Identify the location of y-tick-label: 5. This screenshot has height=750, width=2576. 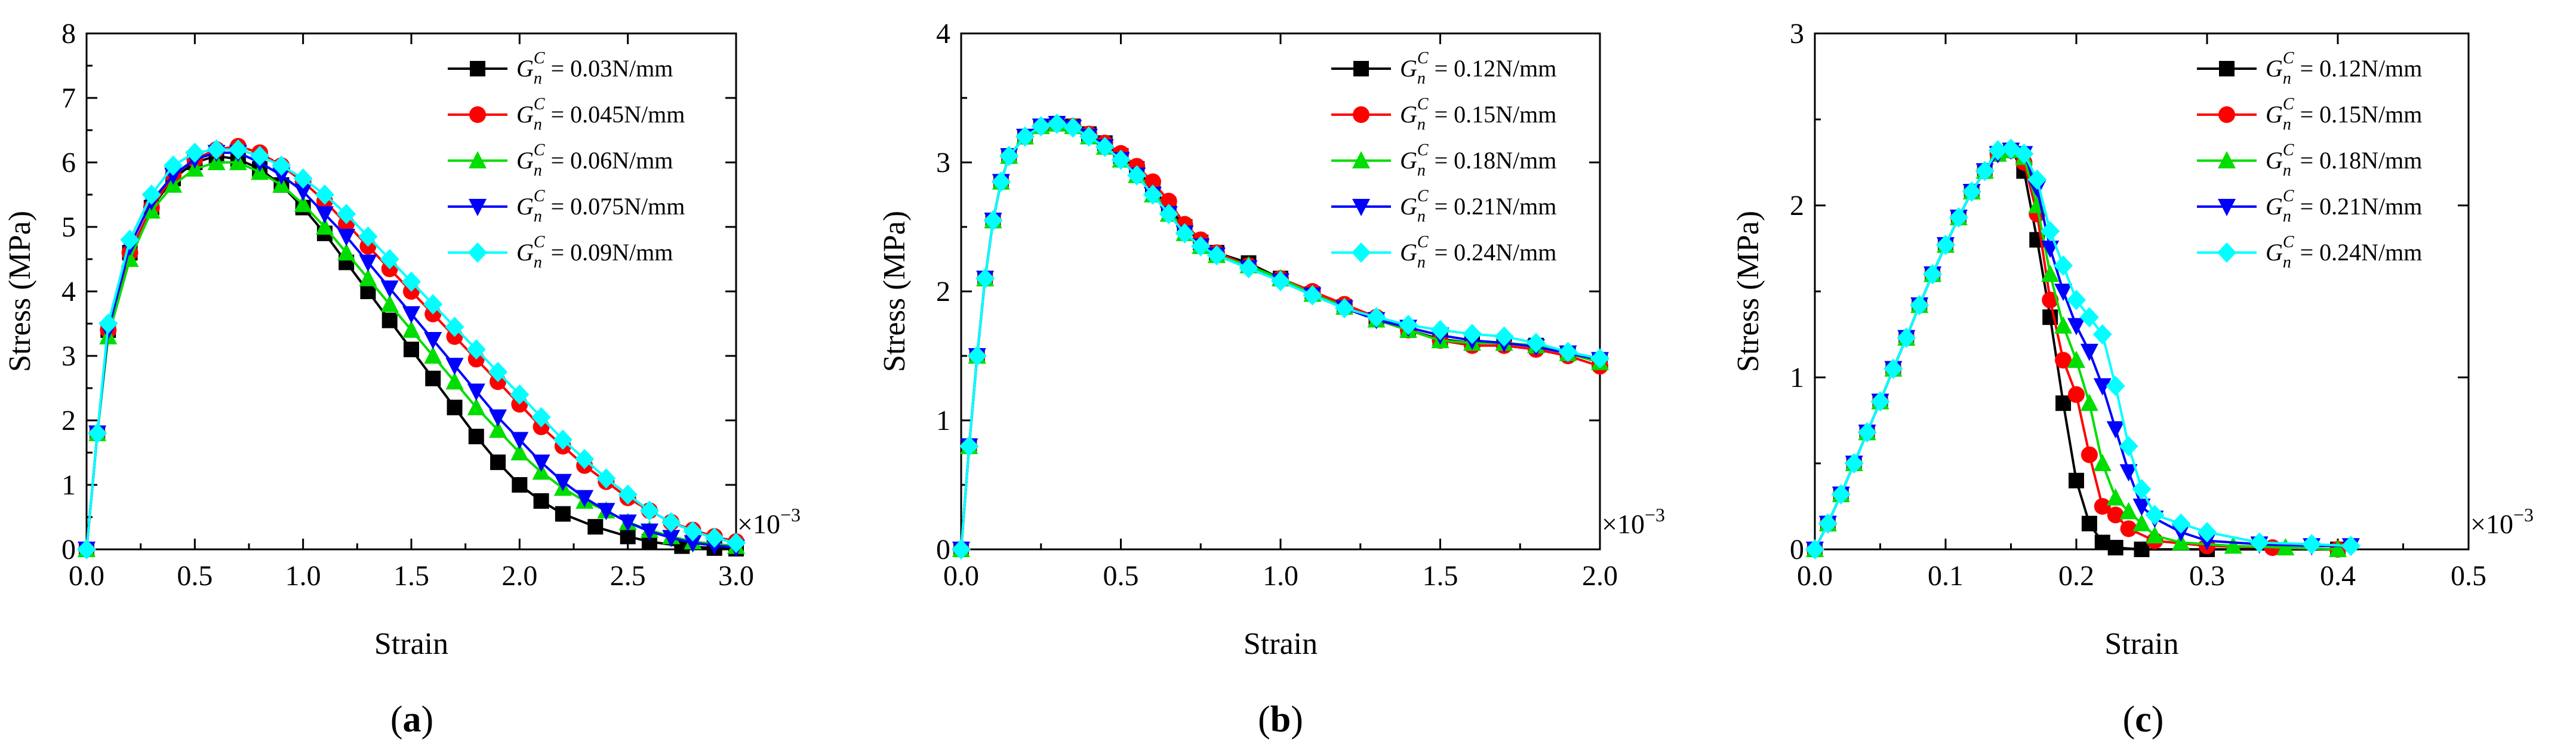
(68, 227).